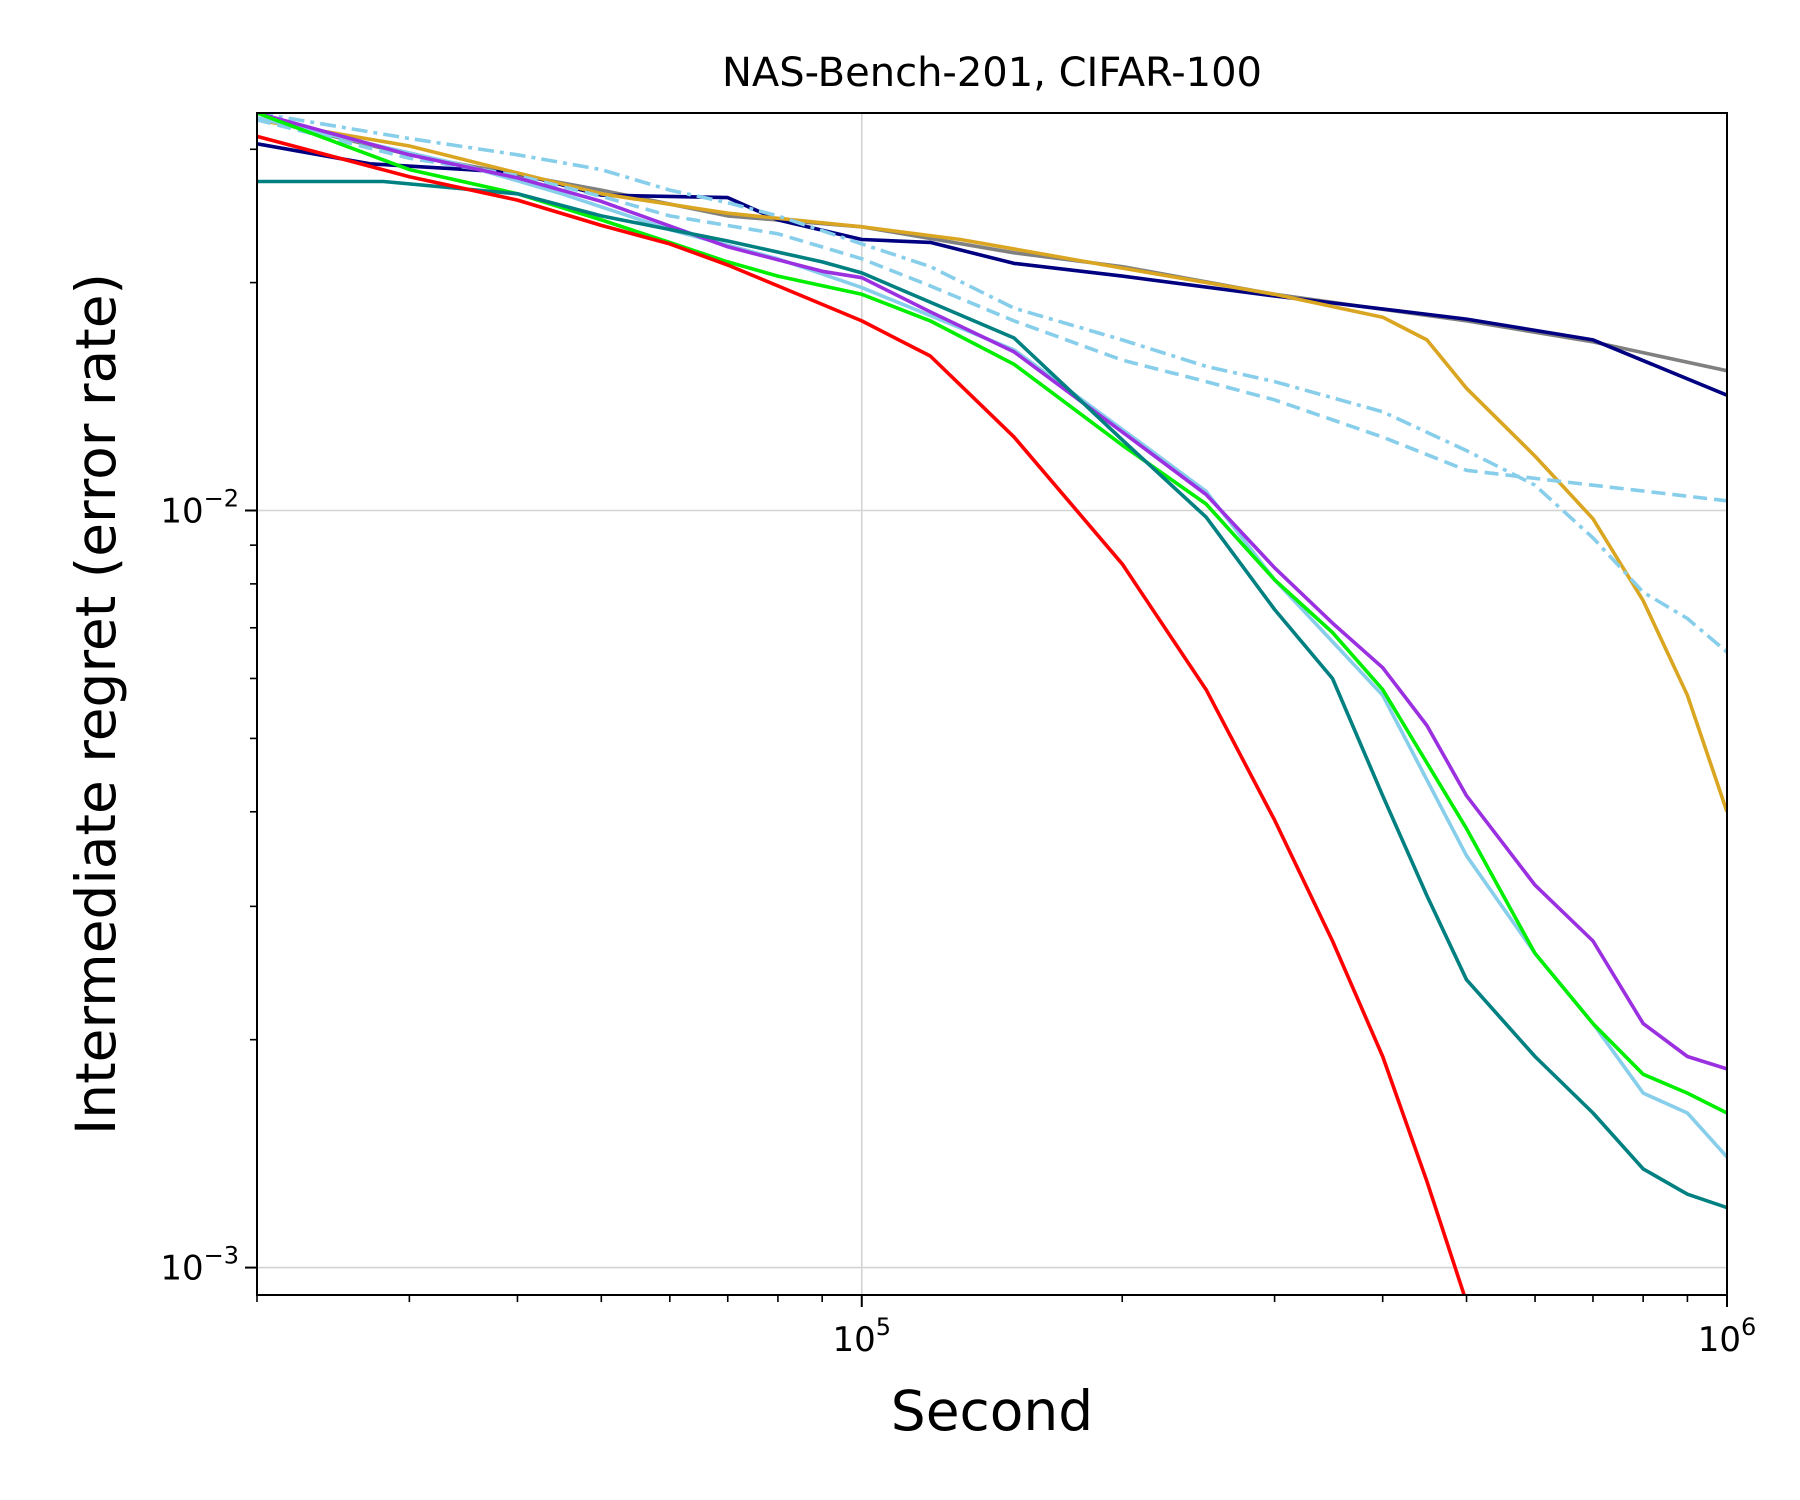 This screenshot has height=1500, width=1800. I want to click on chart-title: NAS-Bench-201, CIFAR-100, so click(992, 73).